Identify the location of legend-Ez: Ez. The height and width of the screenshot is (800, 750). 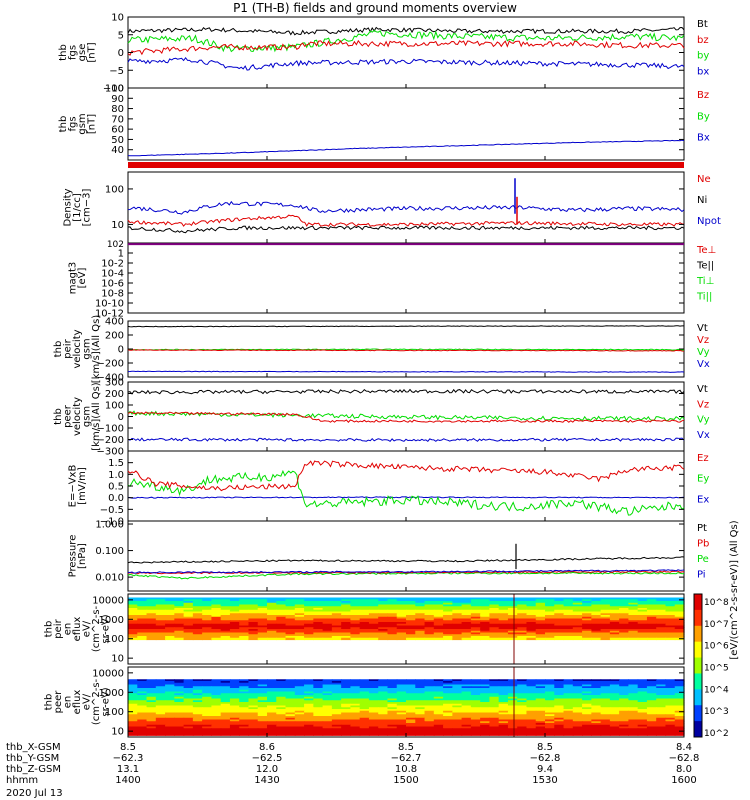
(703, 458).